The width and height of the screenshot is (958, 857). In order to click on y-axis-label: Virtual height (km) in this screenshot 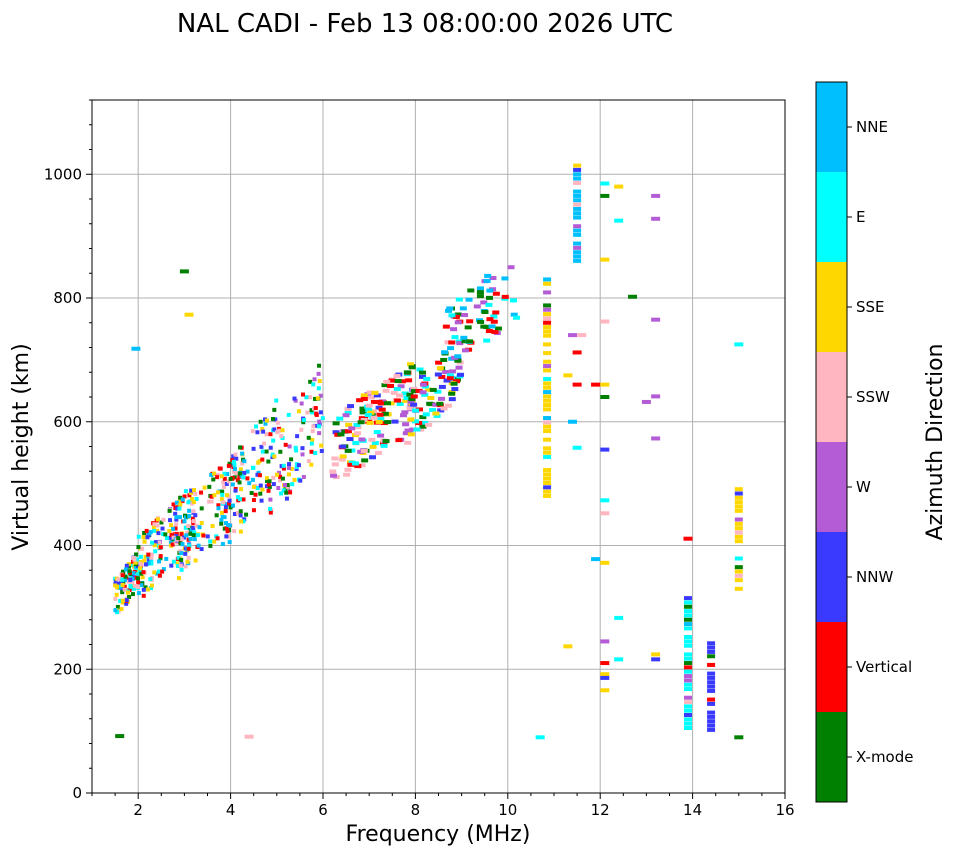, I will do `click(21, 446)`.